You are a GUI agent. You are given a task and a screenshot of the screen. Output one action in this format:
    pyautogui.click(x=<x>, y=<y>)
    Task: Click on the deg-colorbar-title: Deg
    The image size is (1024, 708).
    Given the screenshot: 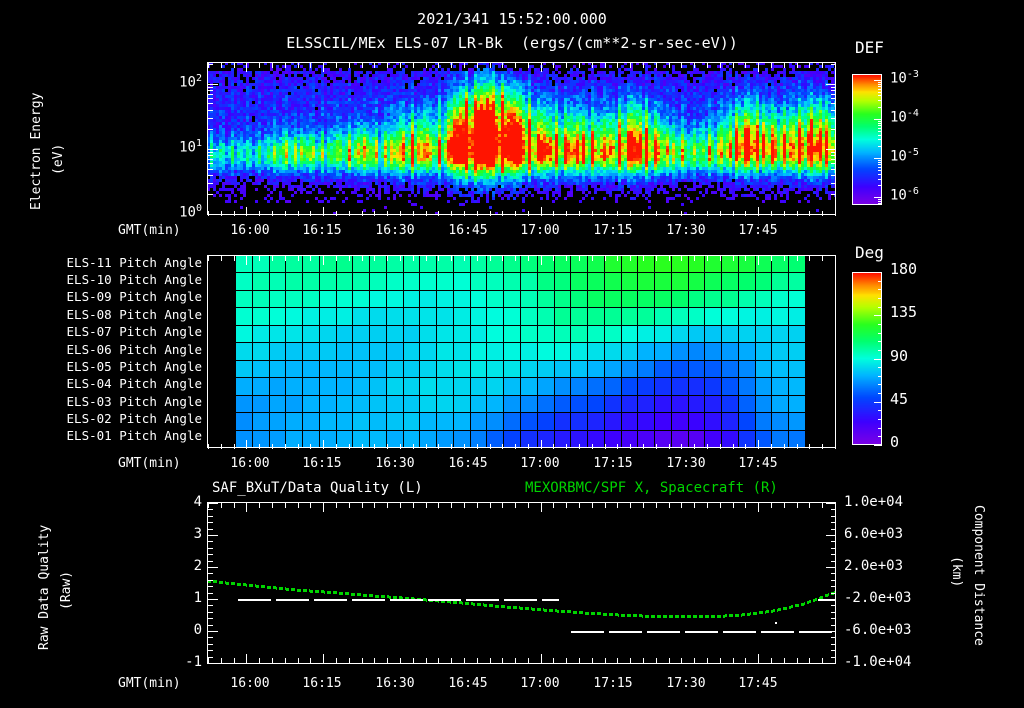 What is the action you would take?
    pyautogui.click(x=869, y=252)
    